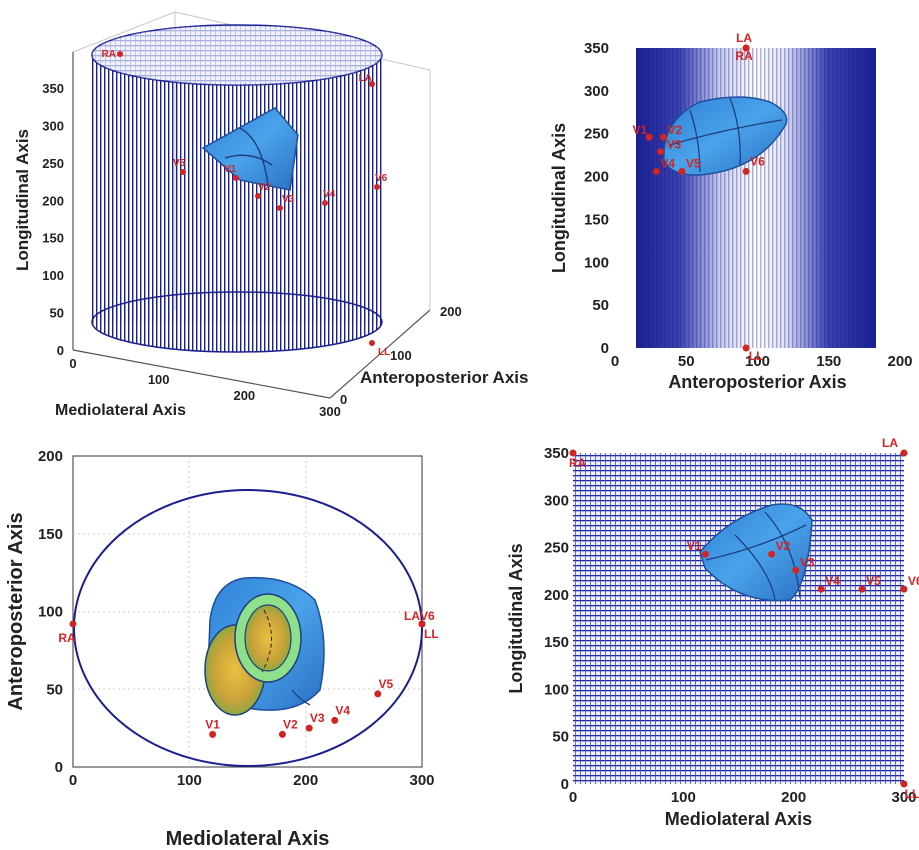  Describe the element at coordinates (686, 361) in the screenshot. I see `side-x-tick: 50` at that location.